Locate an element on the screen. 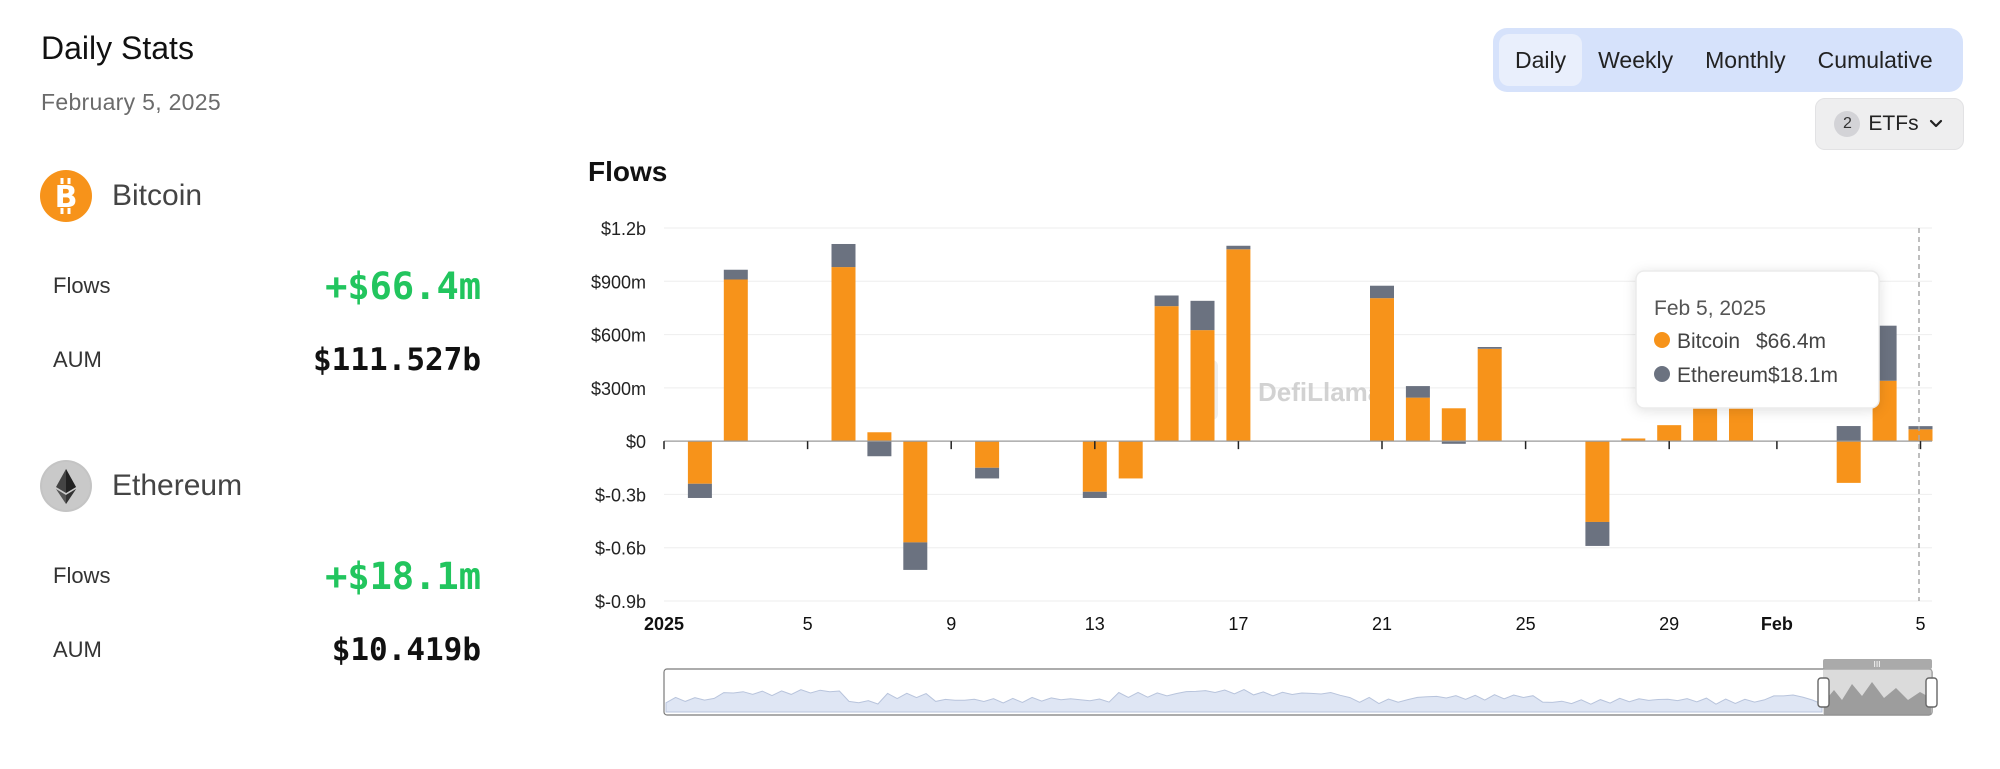 The width and height of the screenshot is (2000, 769). brush-selection-area is located at coordinates (1877, 698).